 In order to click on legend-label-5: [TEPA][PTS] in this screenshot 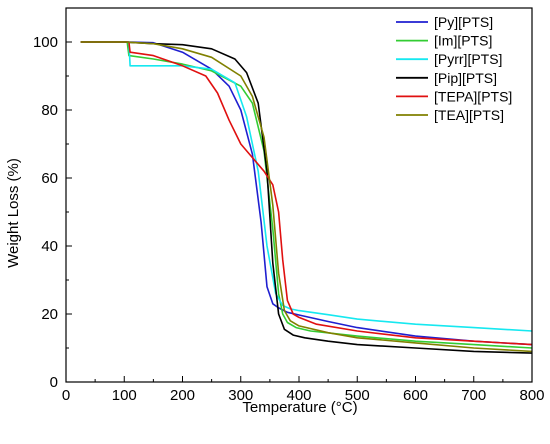, I will do `click(473, 96)`.